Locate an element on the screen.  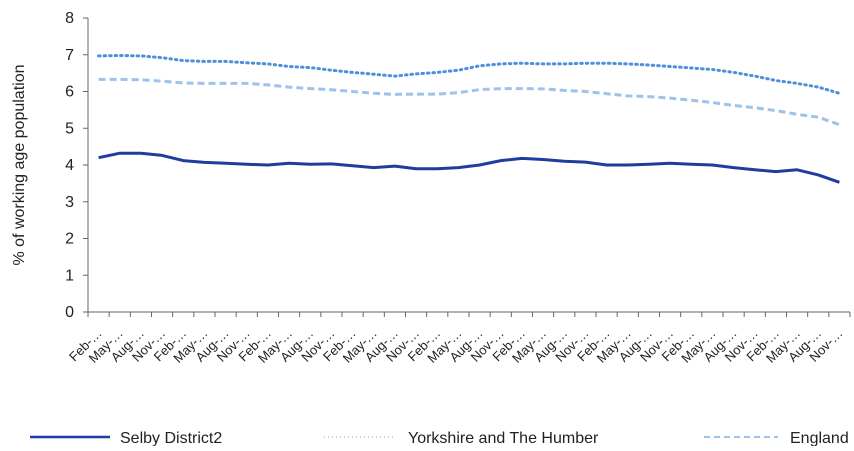
y-axis-title: % of working age population is located at coordinates (19, 164).